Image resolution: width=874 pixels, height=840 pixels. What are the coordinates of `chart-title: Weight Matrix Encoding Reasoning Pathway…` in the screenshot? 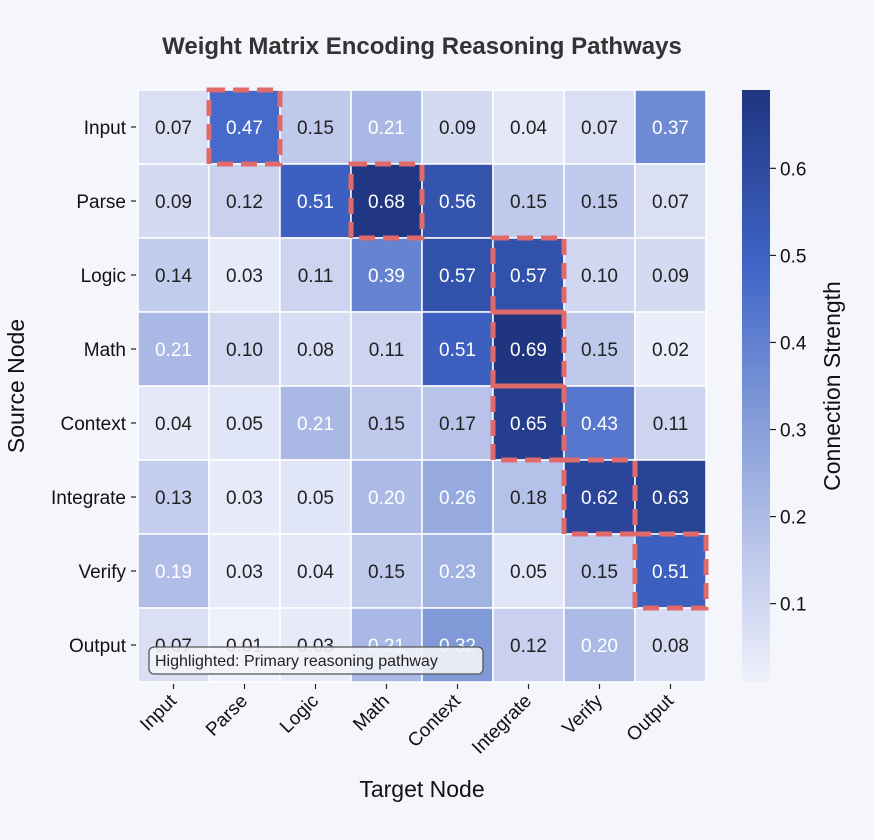 It's located at (422, 46).